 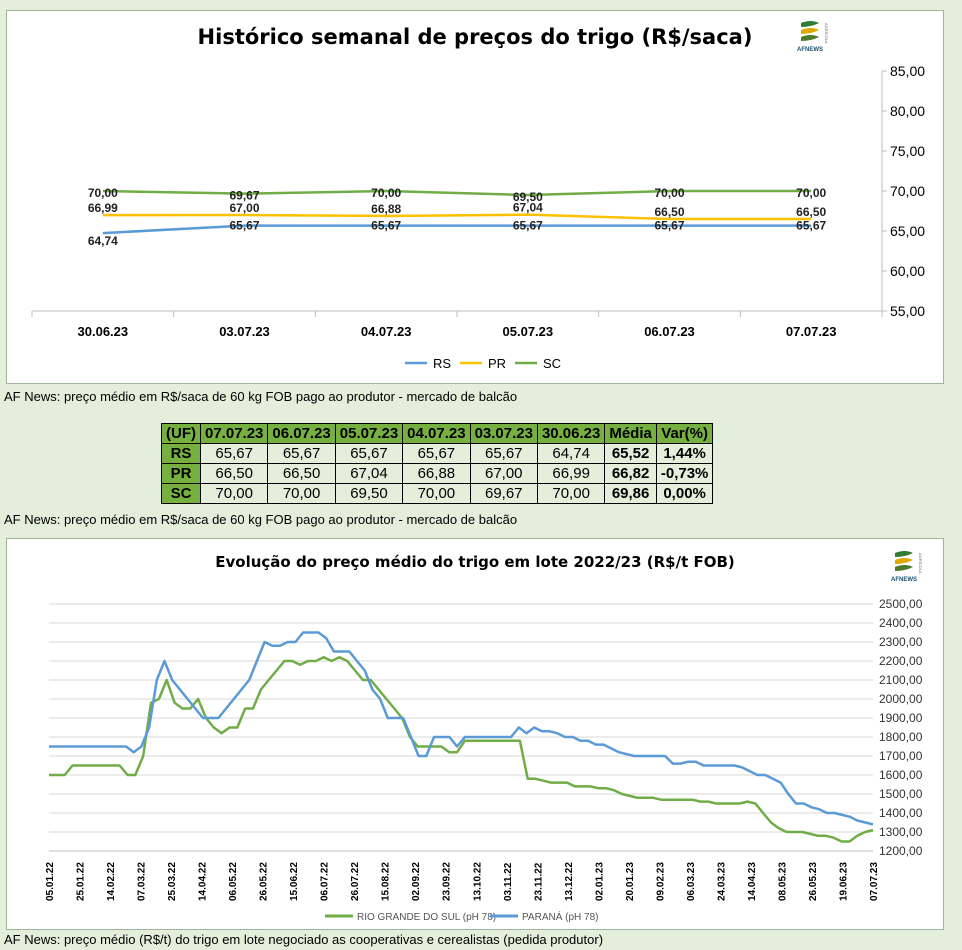 I want to click on y-tick-label: 1700,00, so click(x=901, y=756).